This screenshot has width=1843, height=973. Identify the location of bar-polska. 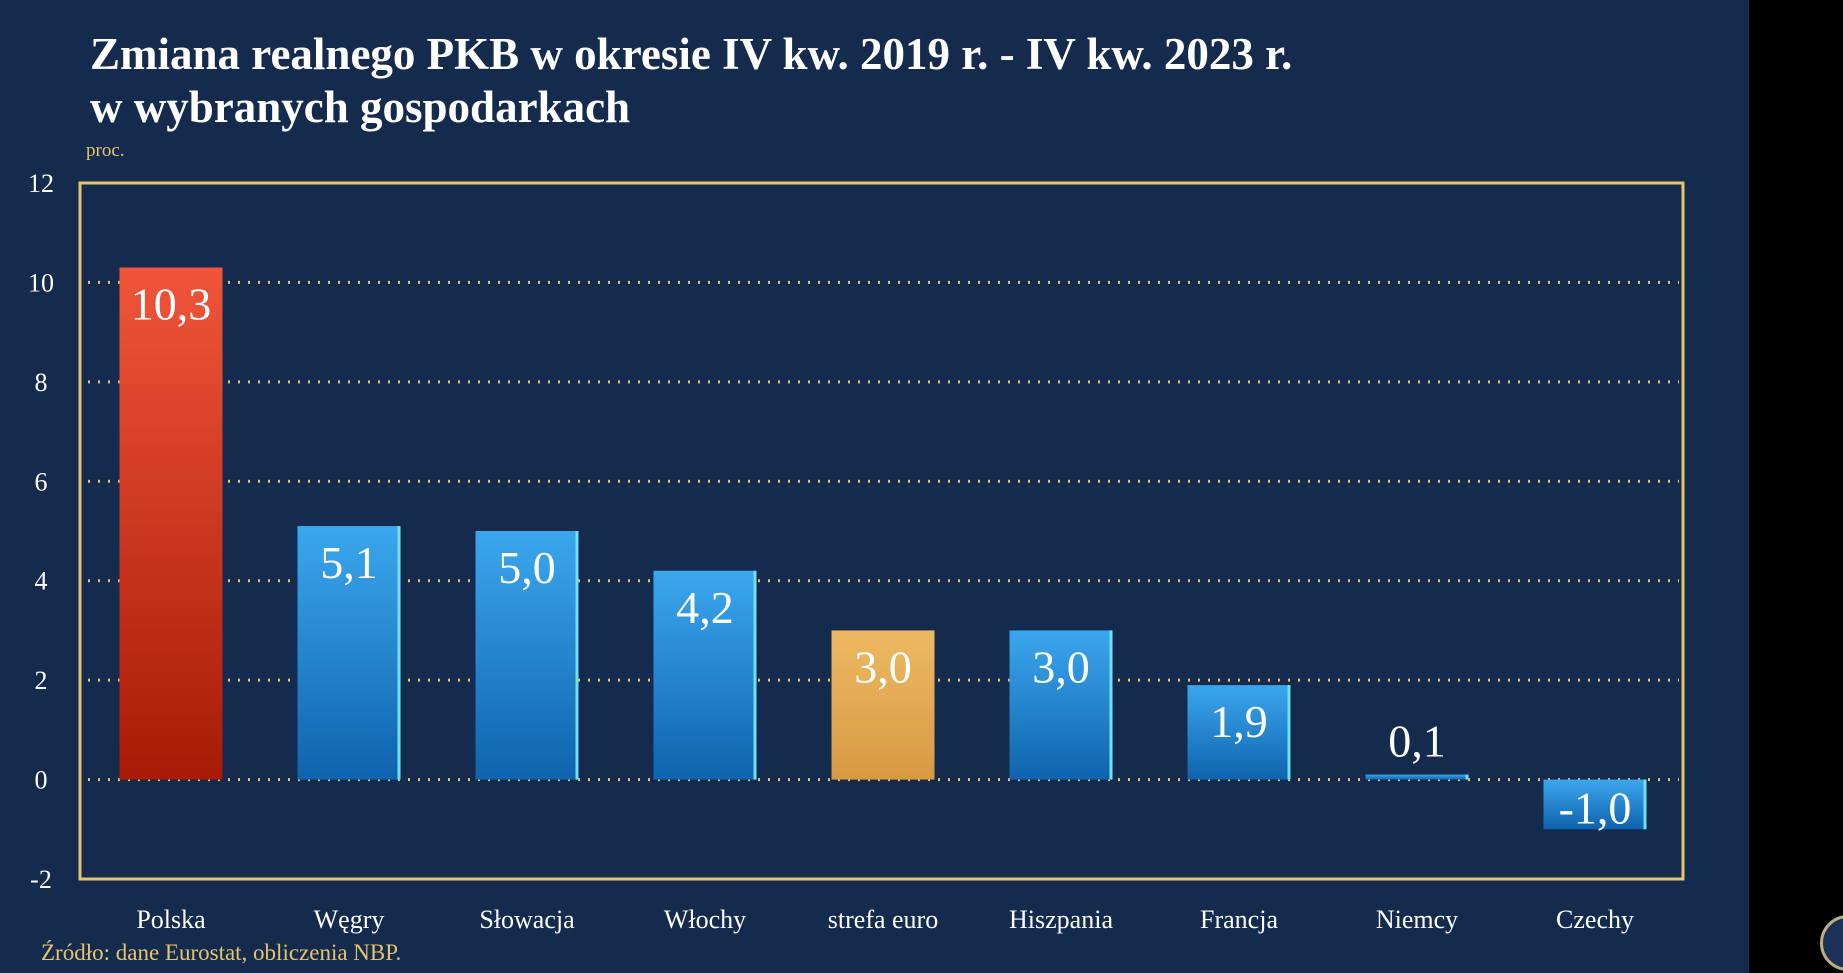
(171, 523).